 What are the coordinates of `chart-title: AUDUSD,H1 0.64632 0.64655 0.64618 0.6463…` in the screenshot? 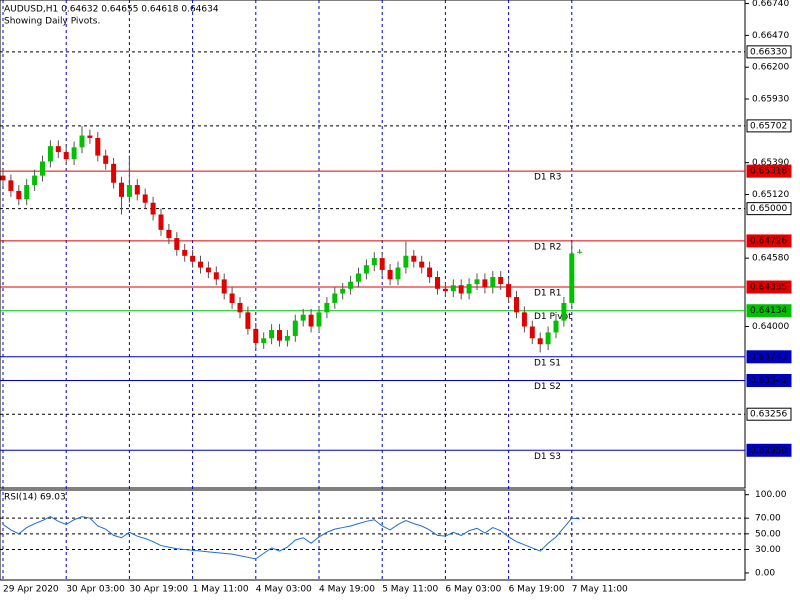 It's located at (111, 10).